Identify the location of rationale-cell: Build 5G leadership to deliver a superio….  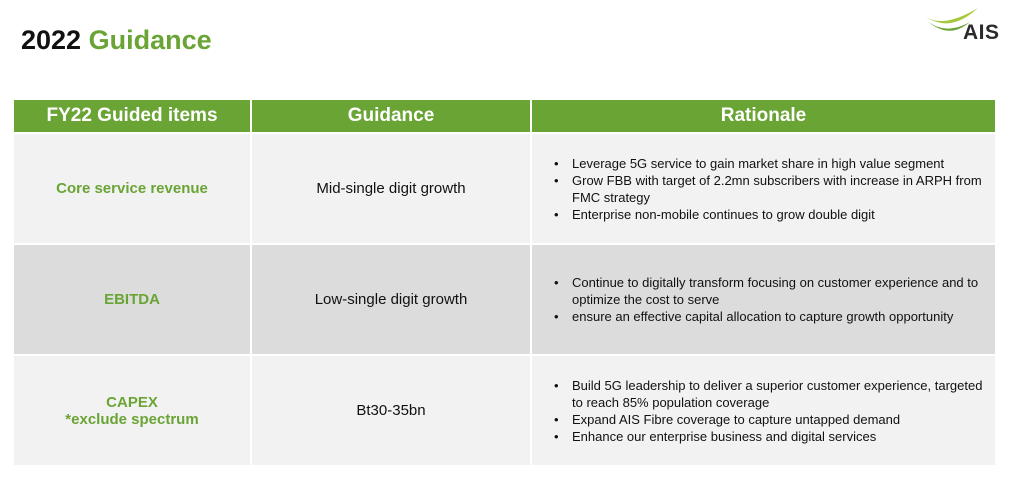
(763, 410).